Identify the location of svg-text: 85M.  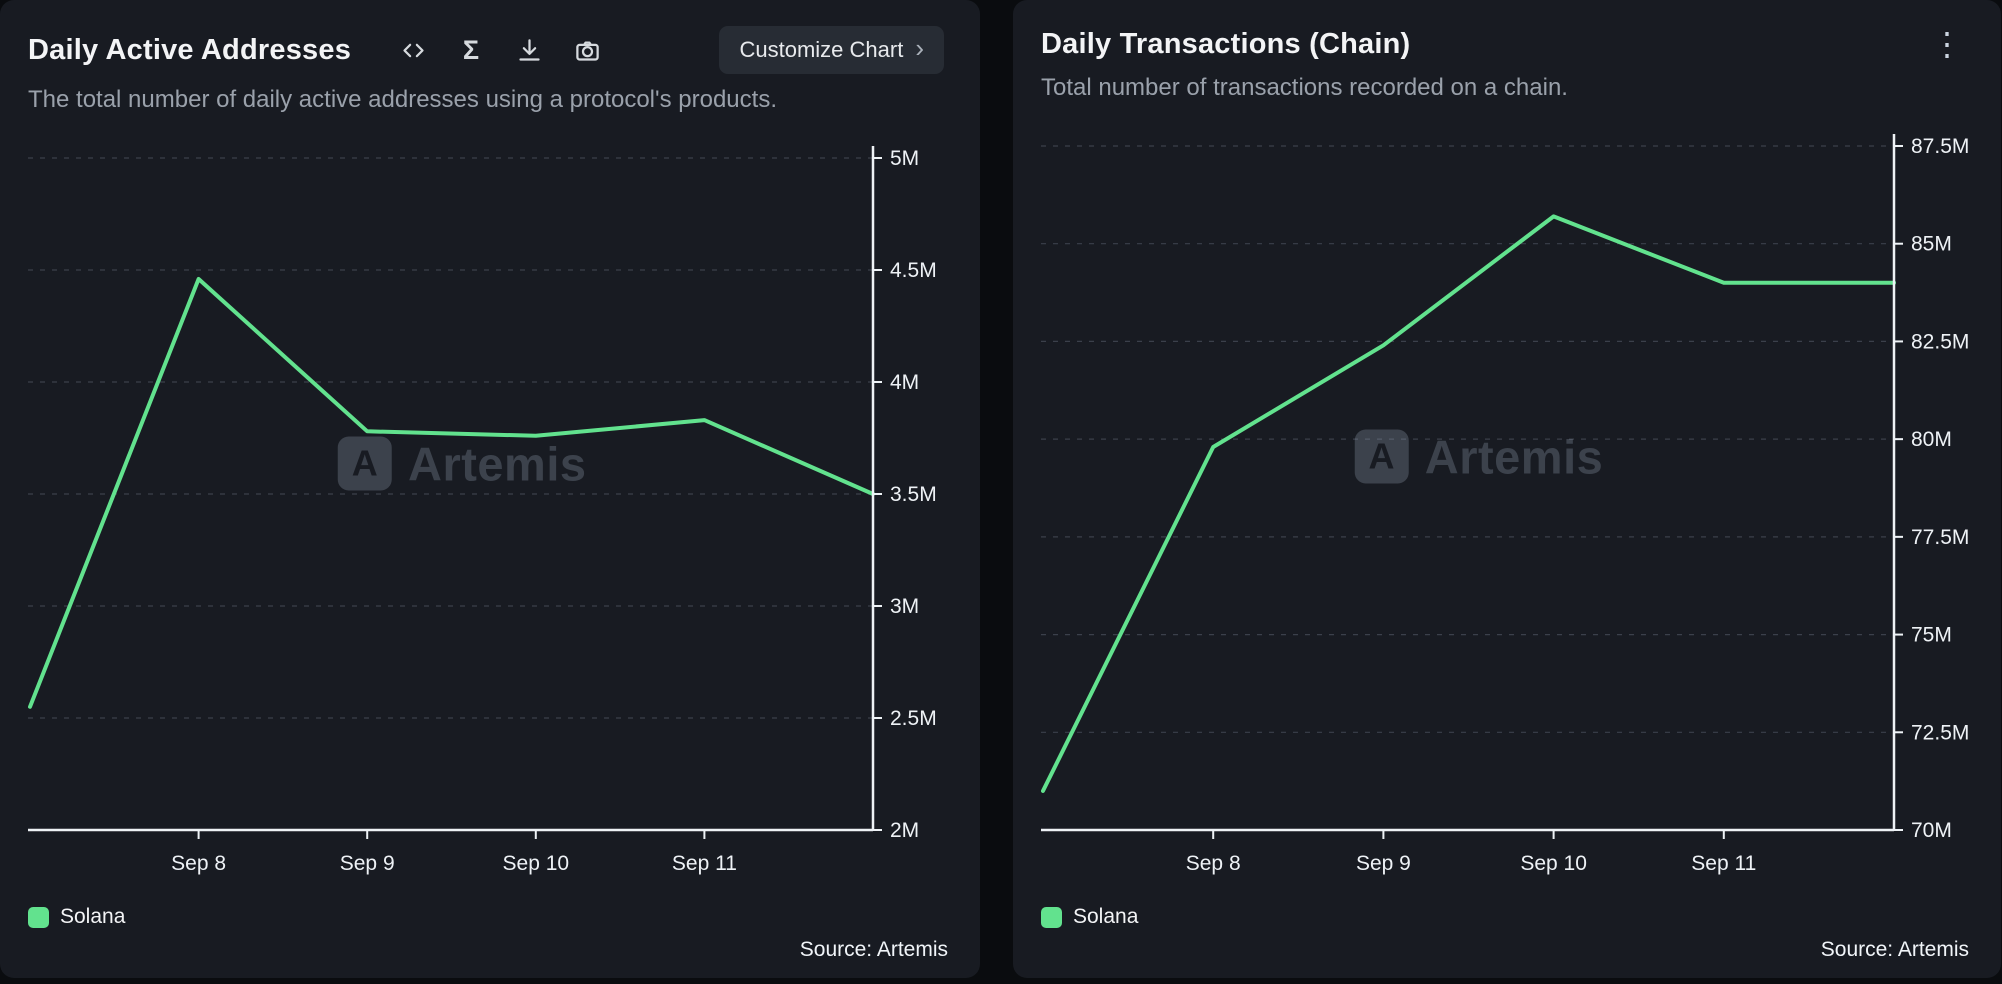
(1931, 244).